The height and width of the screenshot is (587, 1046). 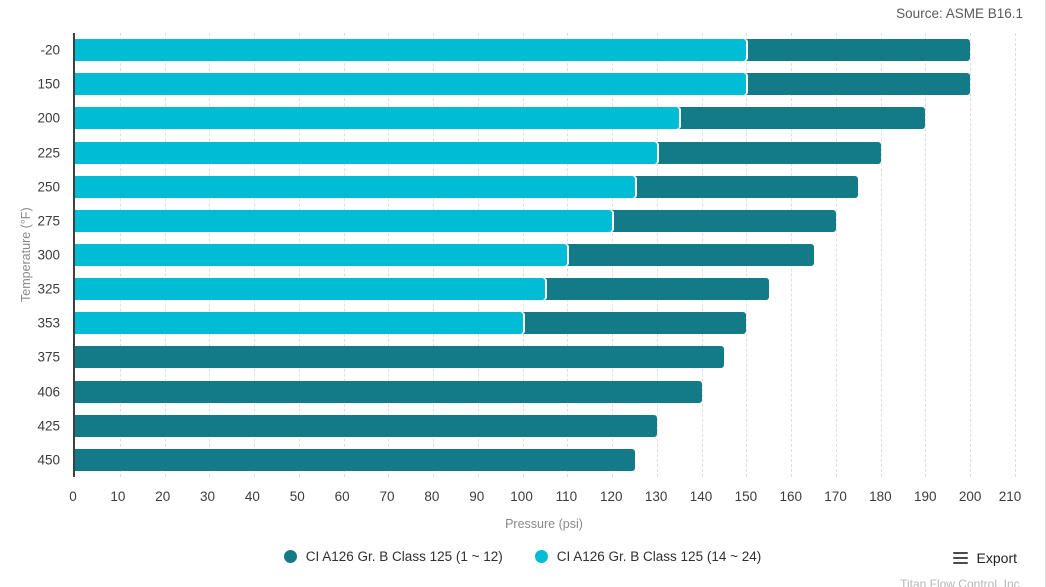 What do you see at coordinates (959, 13) in the screenshot?
I see `source-label: Source: ASME B16.1` at bounding box center [959, 13].